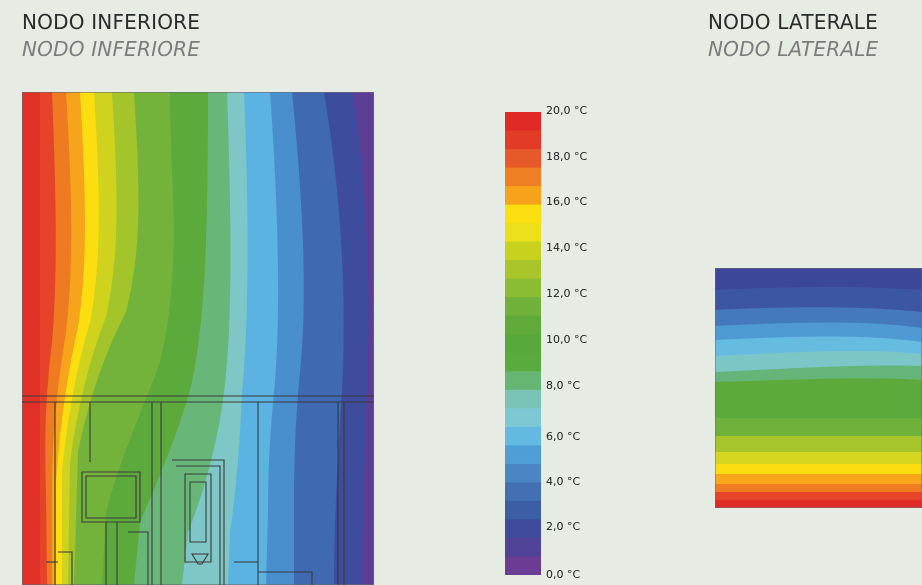 The width and height of the screenshot is (922, 585). What do you see at coordinates (793, 49) in the screenshot?
I see `right-panel-subtitle: NODO LATERALE` at bounding box center [793, 49].